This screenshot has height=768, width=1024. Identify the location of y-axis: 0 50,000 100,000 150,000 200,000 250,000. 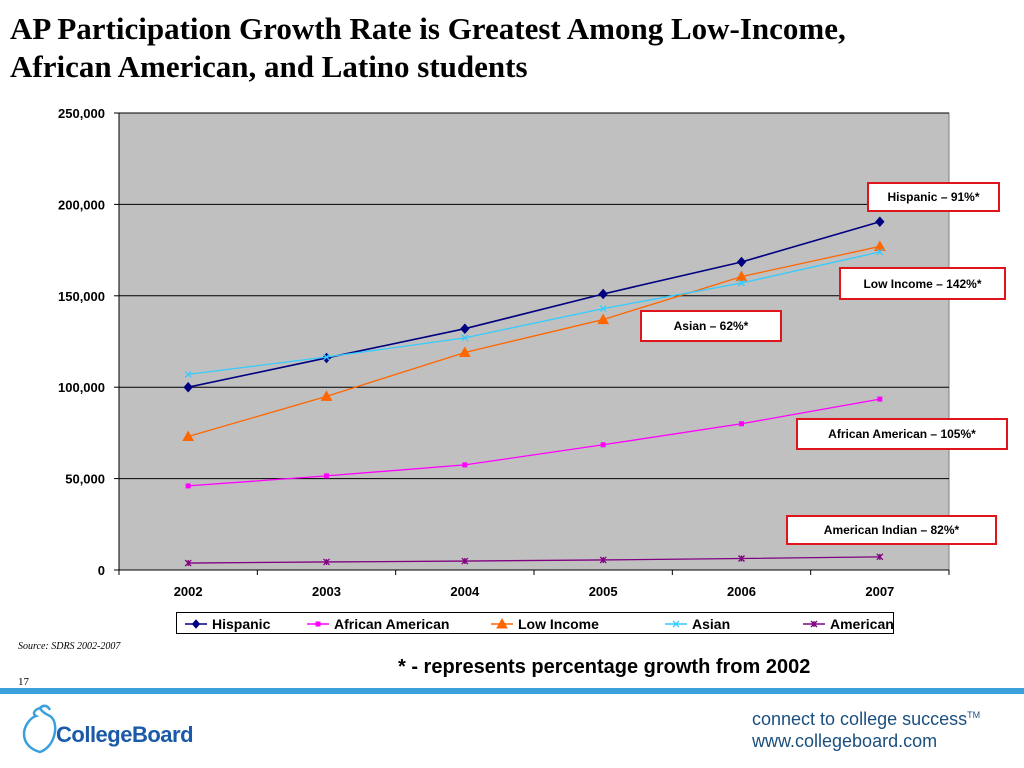
(89, 342).